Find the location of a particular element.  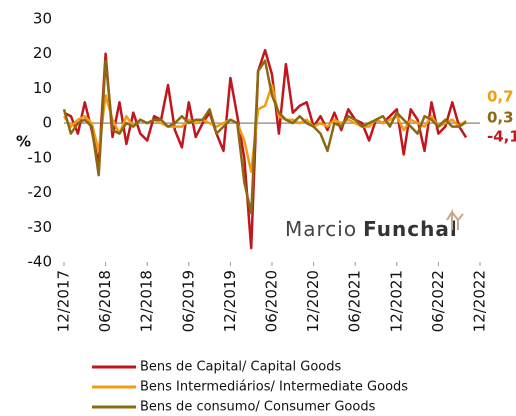

y-tick-label: 10 is located at coordinates (42, 88).